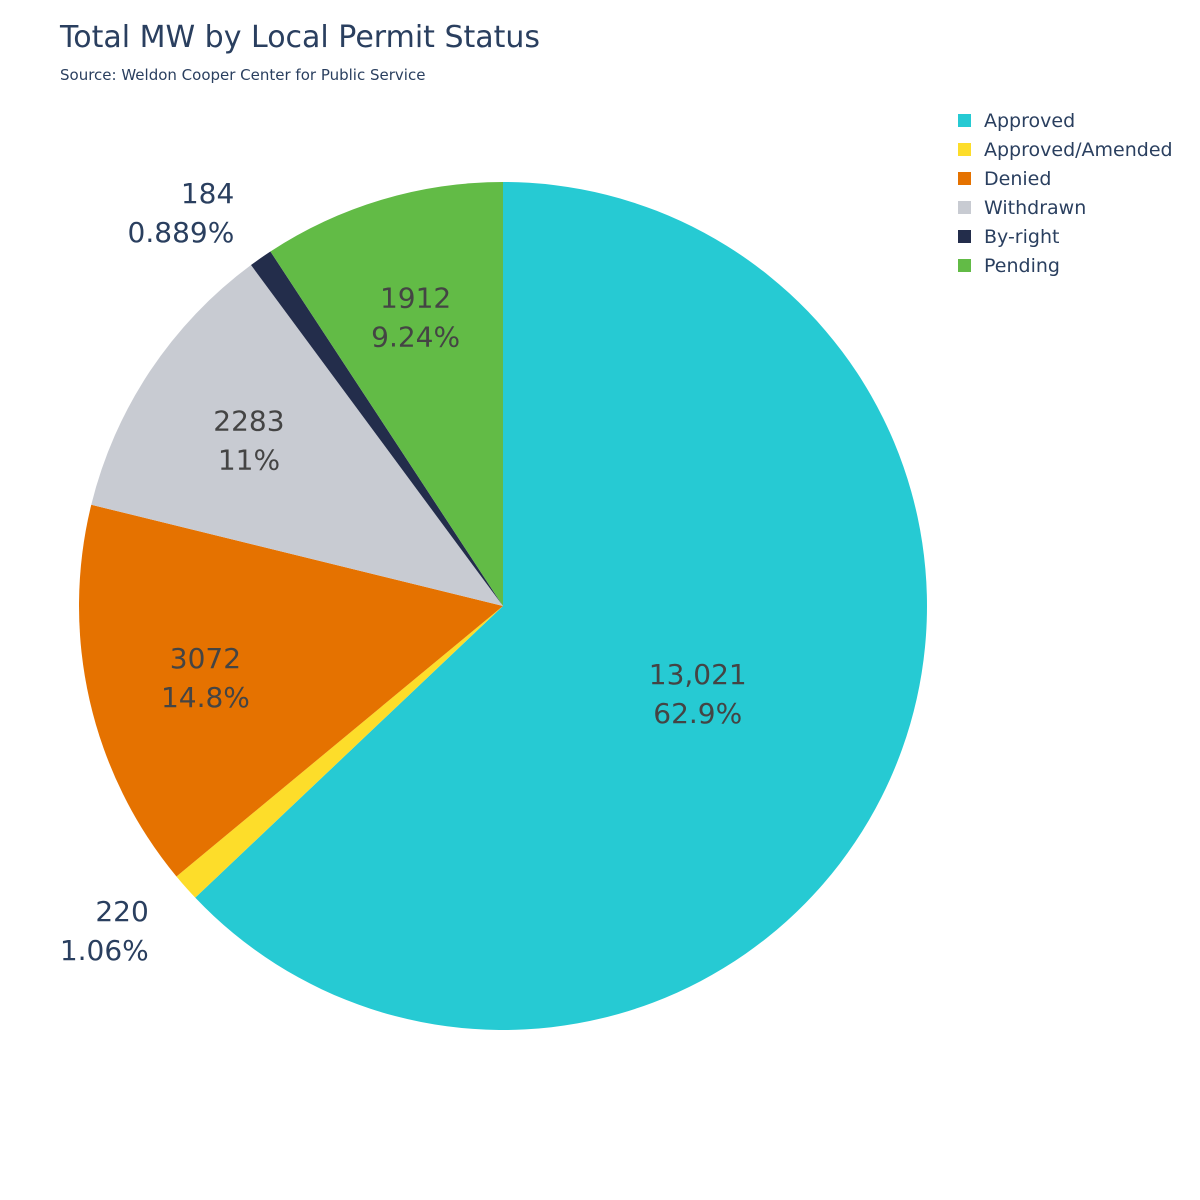 Image resolution: width=1200 pixels, height=1200 pixels. Describe the element at coordinates (1022, 265) in the screenshot. I see `legend-label: Pending` at that location.